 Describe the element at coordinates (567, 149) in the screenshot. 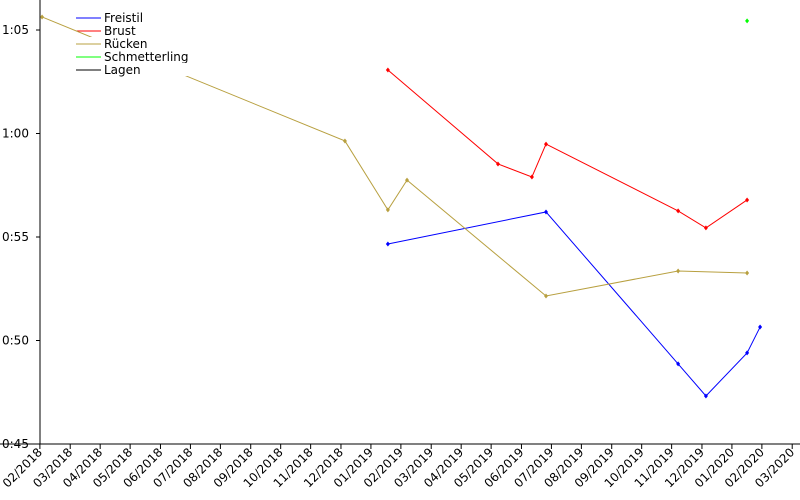

I see `series-line` at that location.